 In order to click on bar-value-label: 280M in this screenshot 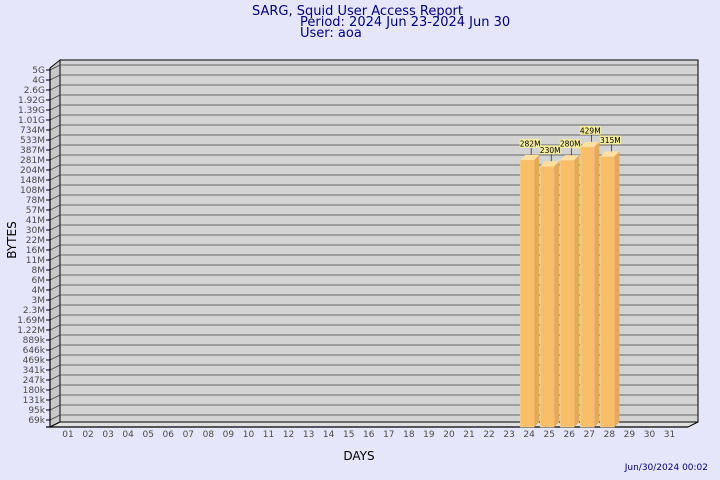, I will do `click(570, 144)`.